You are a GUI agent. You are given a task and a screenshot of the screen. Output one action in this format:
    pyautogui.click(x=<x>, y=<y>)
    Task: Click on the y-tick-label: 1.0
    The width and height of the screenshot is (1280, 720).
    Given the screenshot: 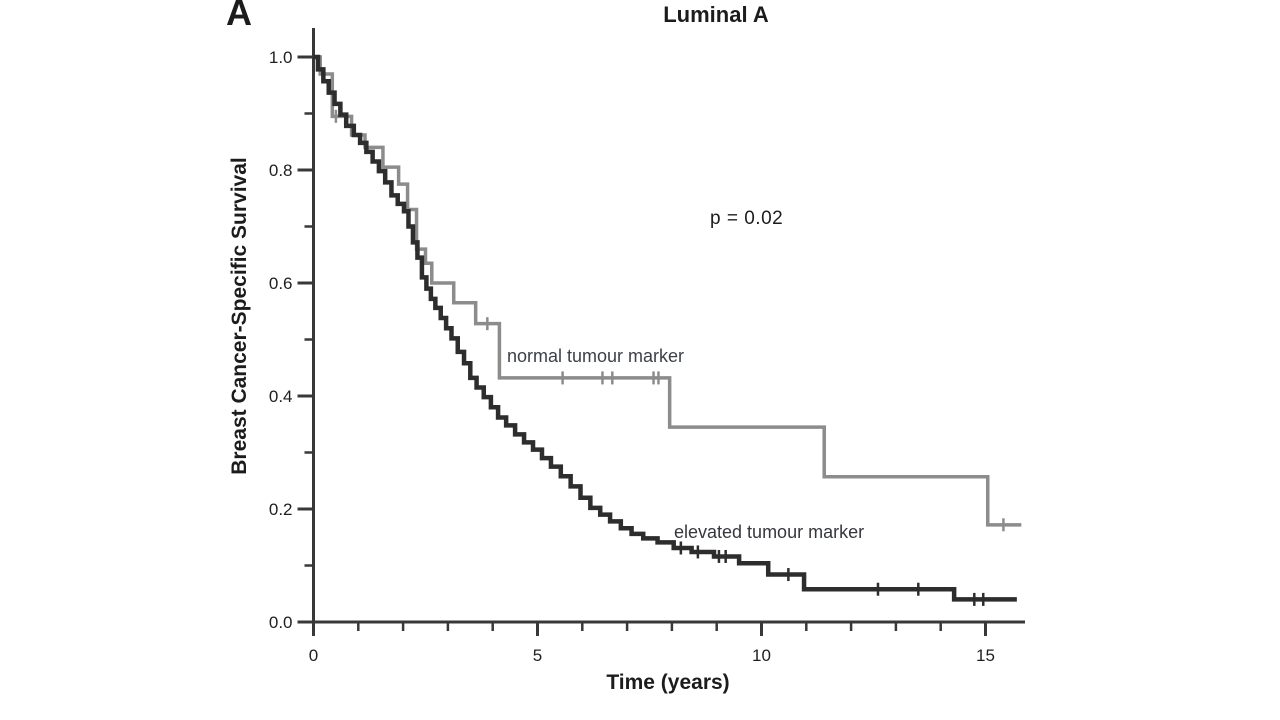 What is the action you would take?
    pyautogui.click(x=281, y=57)
    